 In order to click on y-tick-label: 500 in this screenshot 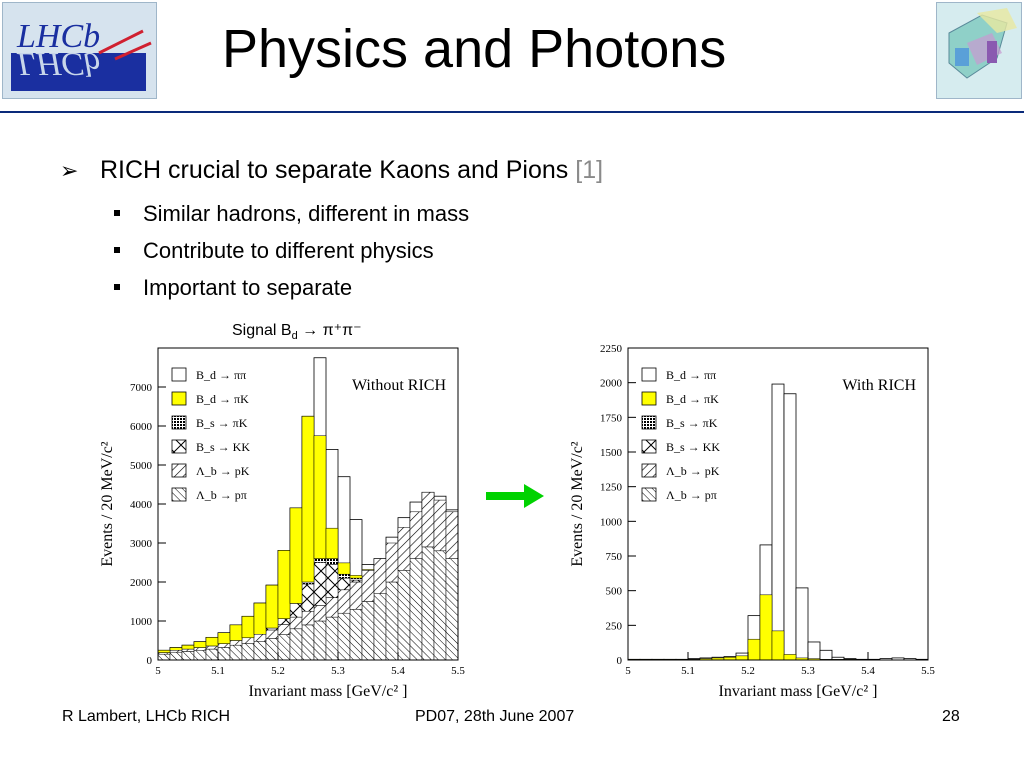, I will do `click(614, 592)`.